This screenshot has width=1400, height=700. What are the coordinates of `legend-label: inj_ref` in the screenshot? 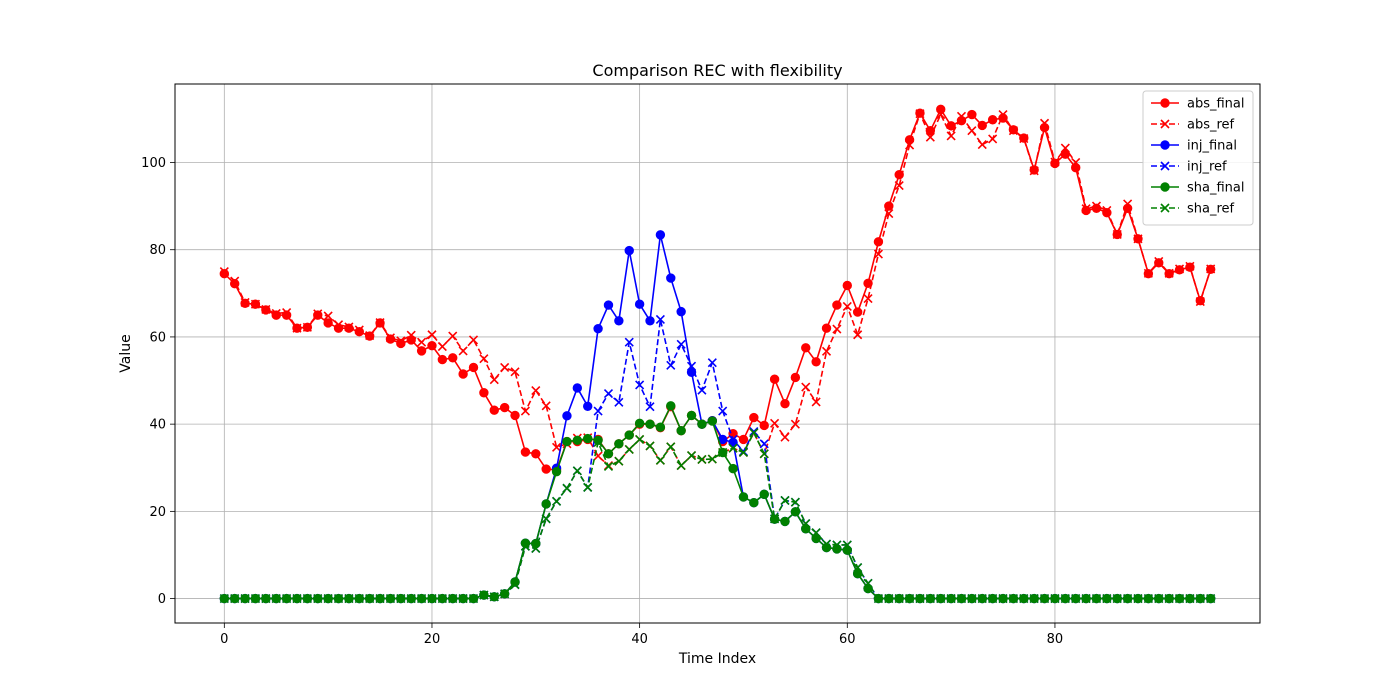 It's located at (1207, 167).